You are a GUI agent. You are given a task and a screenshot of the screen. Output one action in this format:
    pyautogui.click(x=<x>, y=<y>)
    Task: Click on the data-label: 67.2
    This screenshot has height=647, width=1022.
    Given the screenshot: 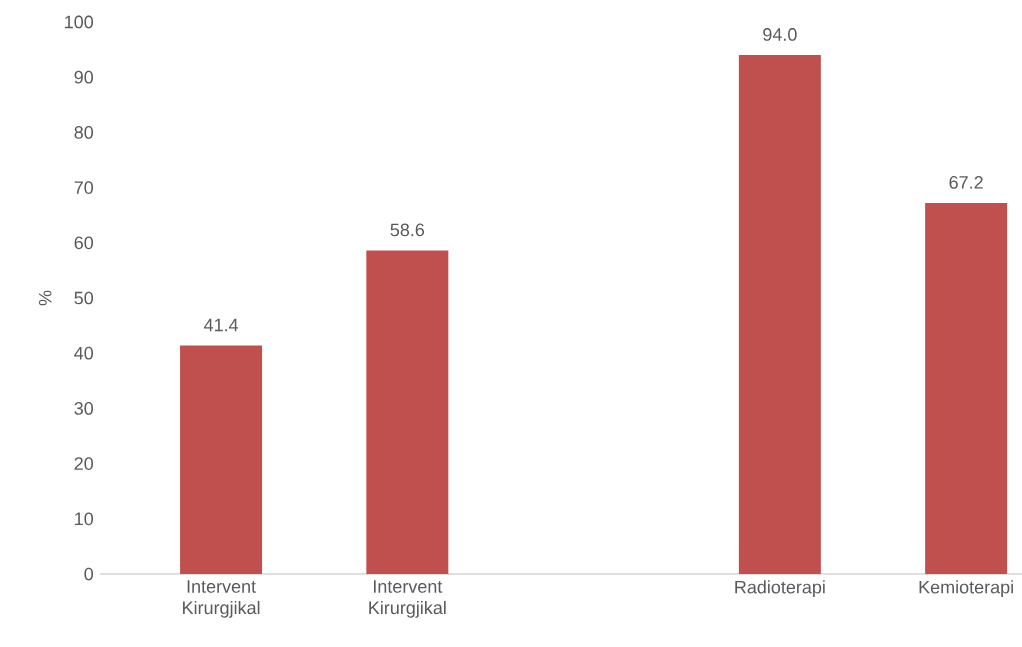 What is the action you would take?
    pyautogui.click(x=966, y=182)
    